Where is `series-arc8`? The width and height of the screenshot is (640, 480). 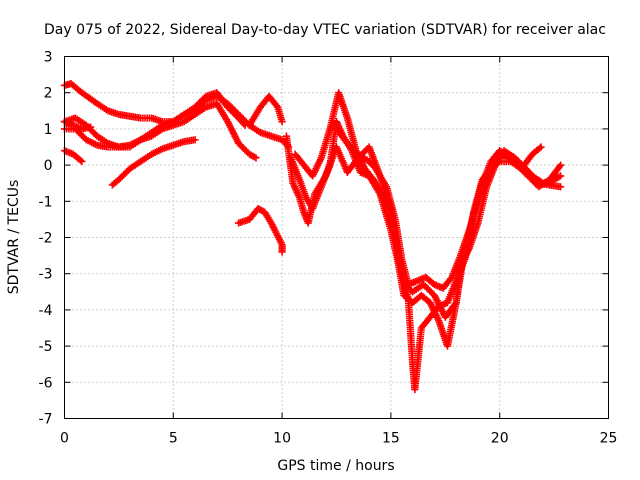
series-arc8 is located at coordinates (265, 110).